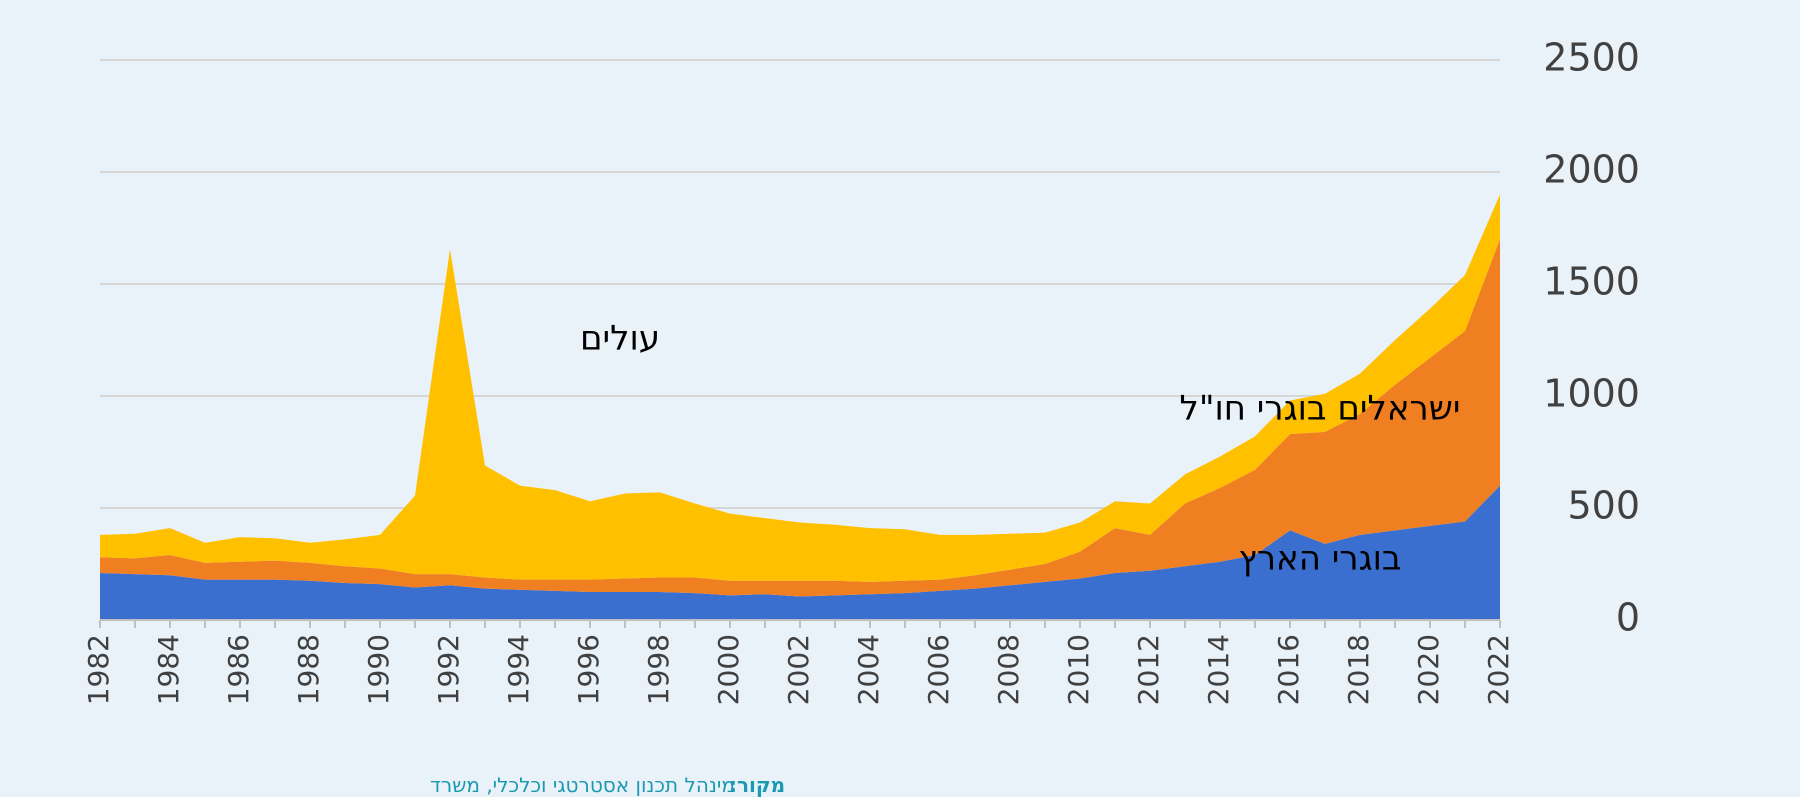 The image size is (1800, 797). I want to click on y-tick-label: 1000, so click(1591, 394).